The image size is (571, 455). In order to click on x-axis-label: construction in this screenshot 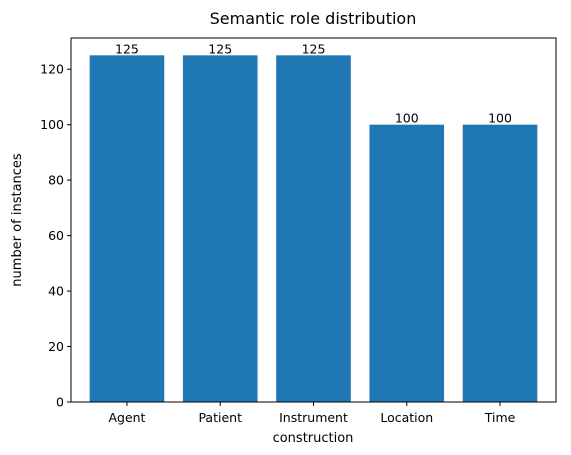, I will do `click(313, 438)`.